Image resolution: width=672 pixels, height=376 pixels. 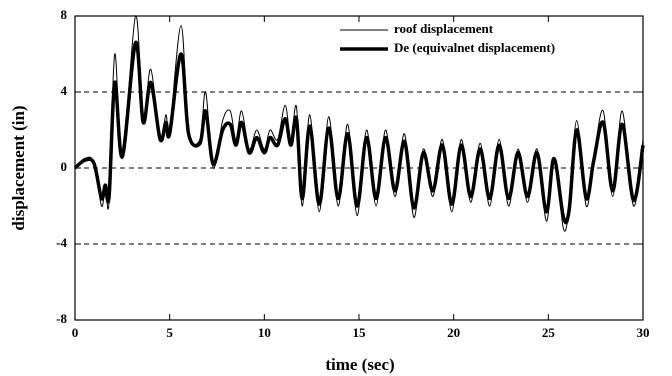 What do you see at coordinates (61, 242) in the screenshot?
I see `y-tick-label: -4` at bounding box center [61, 242].